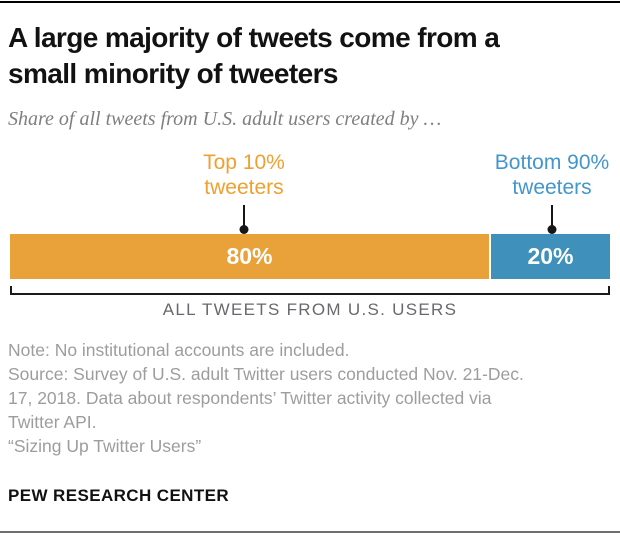 Image resolution: width=620 pixels, height=540 pixels. What do you see at coordinates (552, 187) in the screenshot?
I see `callout-label-bottom90-line-2: tweeters` at bounding box center [552, 187].